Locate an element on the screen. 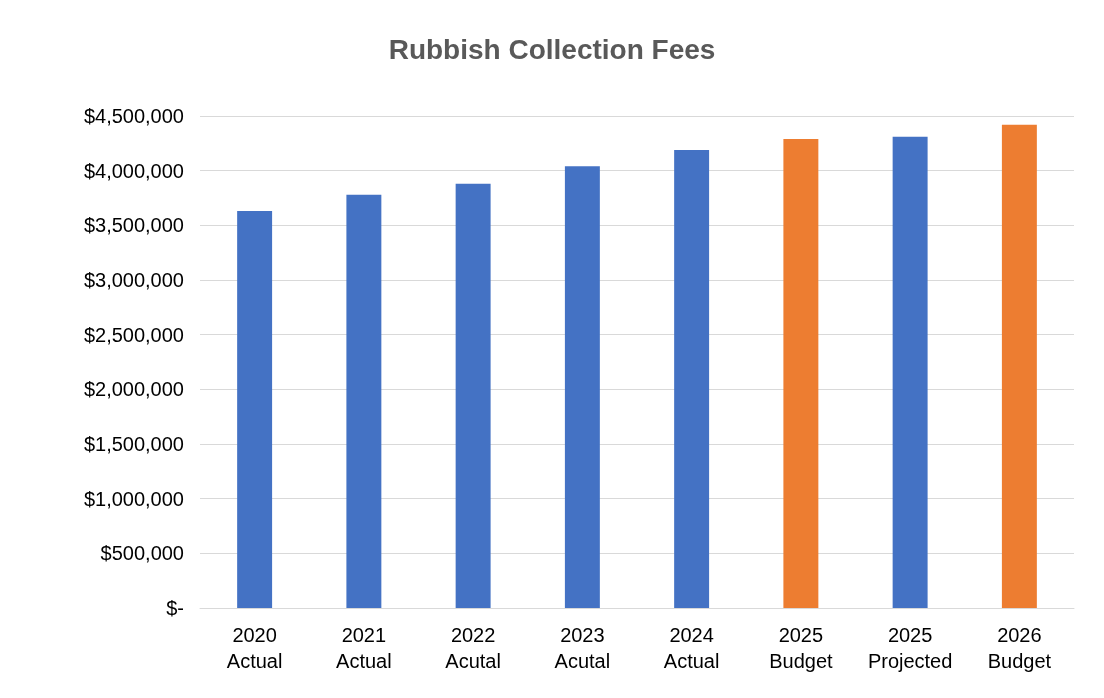 The height and width of the screenshot is (698, 1104). x-tick-label: 2026 Budget is located at coordinates (1019, 648).